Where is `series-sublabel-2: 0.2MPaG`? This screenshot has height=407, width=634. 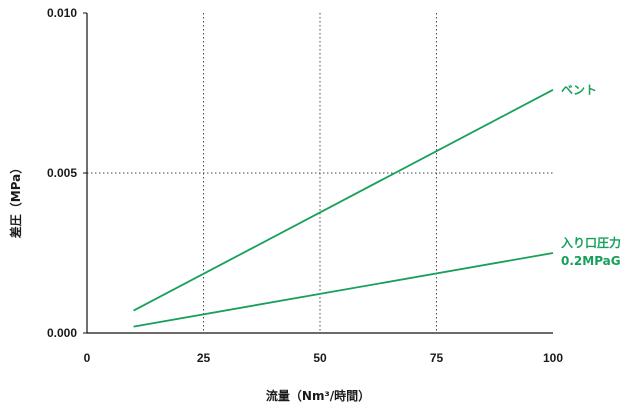
series-sublabel-2: 0.2MPaG is located at coordinates (591, 261).